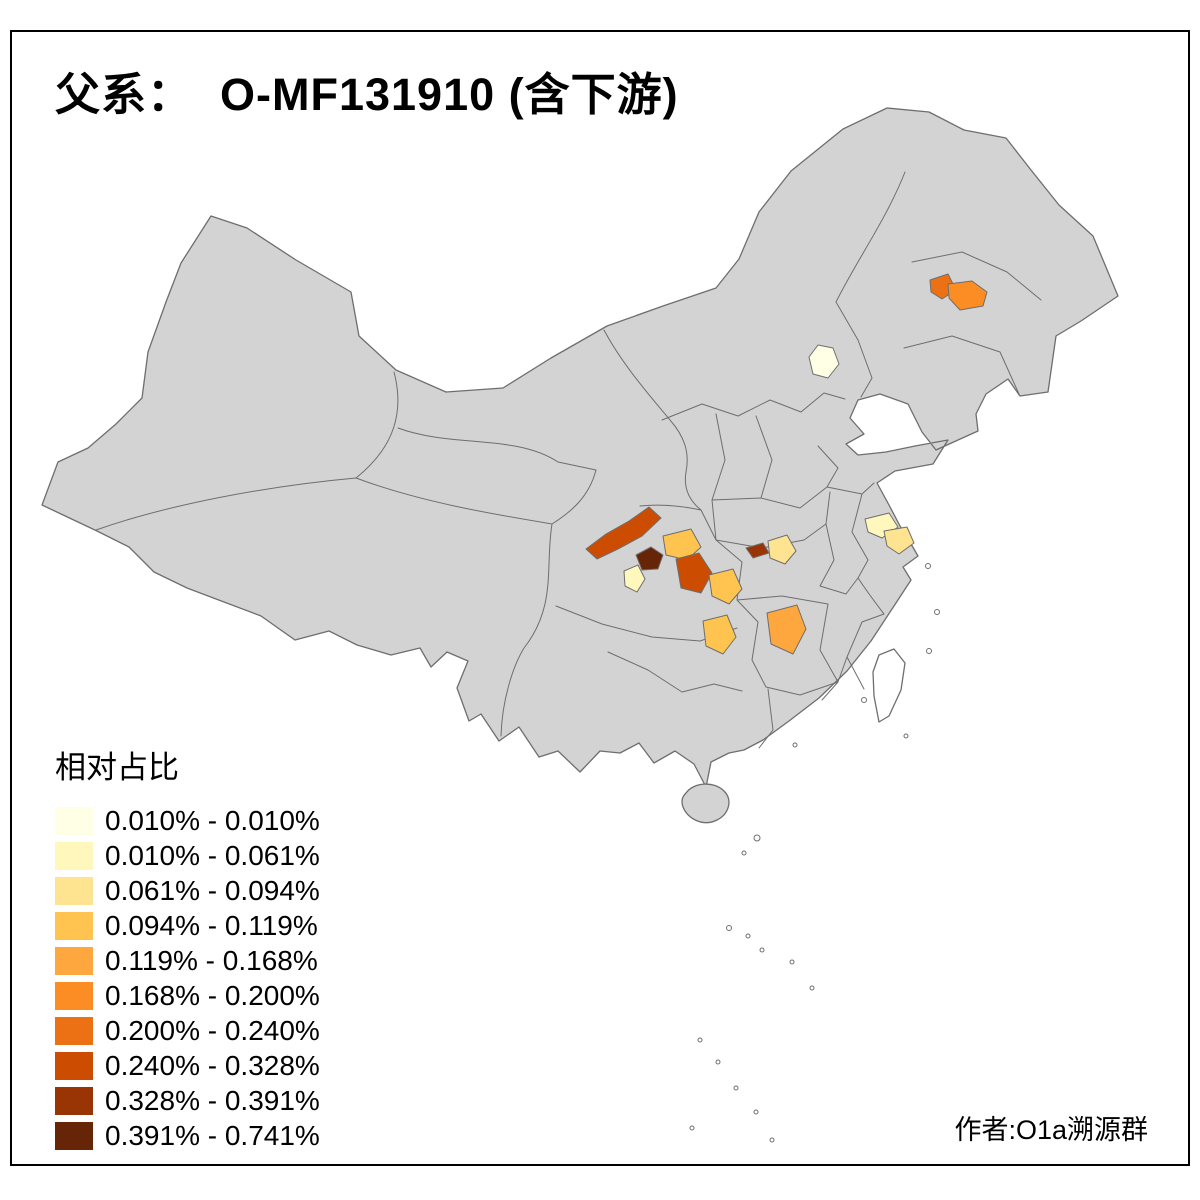 This screenshot has height=1200, width=1200. I want to click on region-central-hubei, so click(782, 549).